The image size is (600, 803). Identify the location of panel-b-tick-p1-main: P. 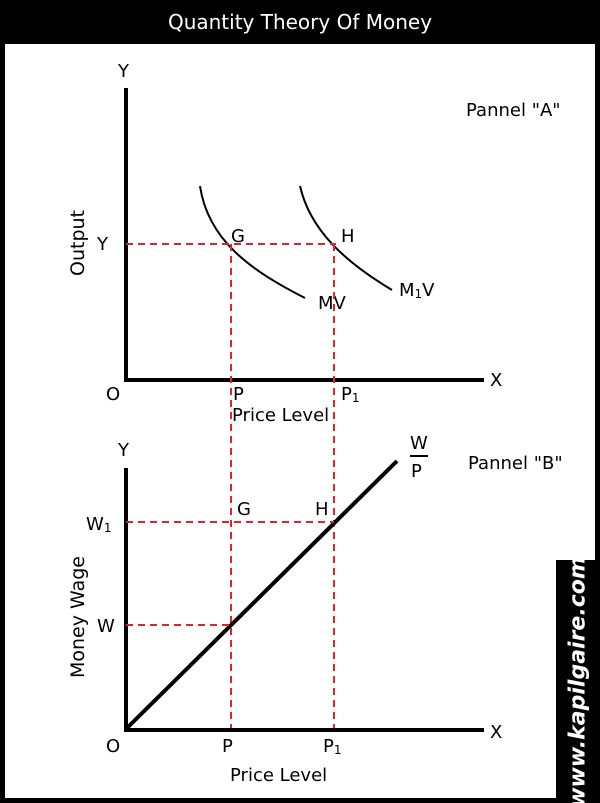
(328, 746).